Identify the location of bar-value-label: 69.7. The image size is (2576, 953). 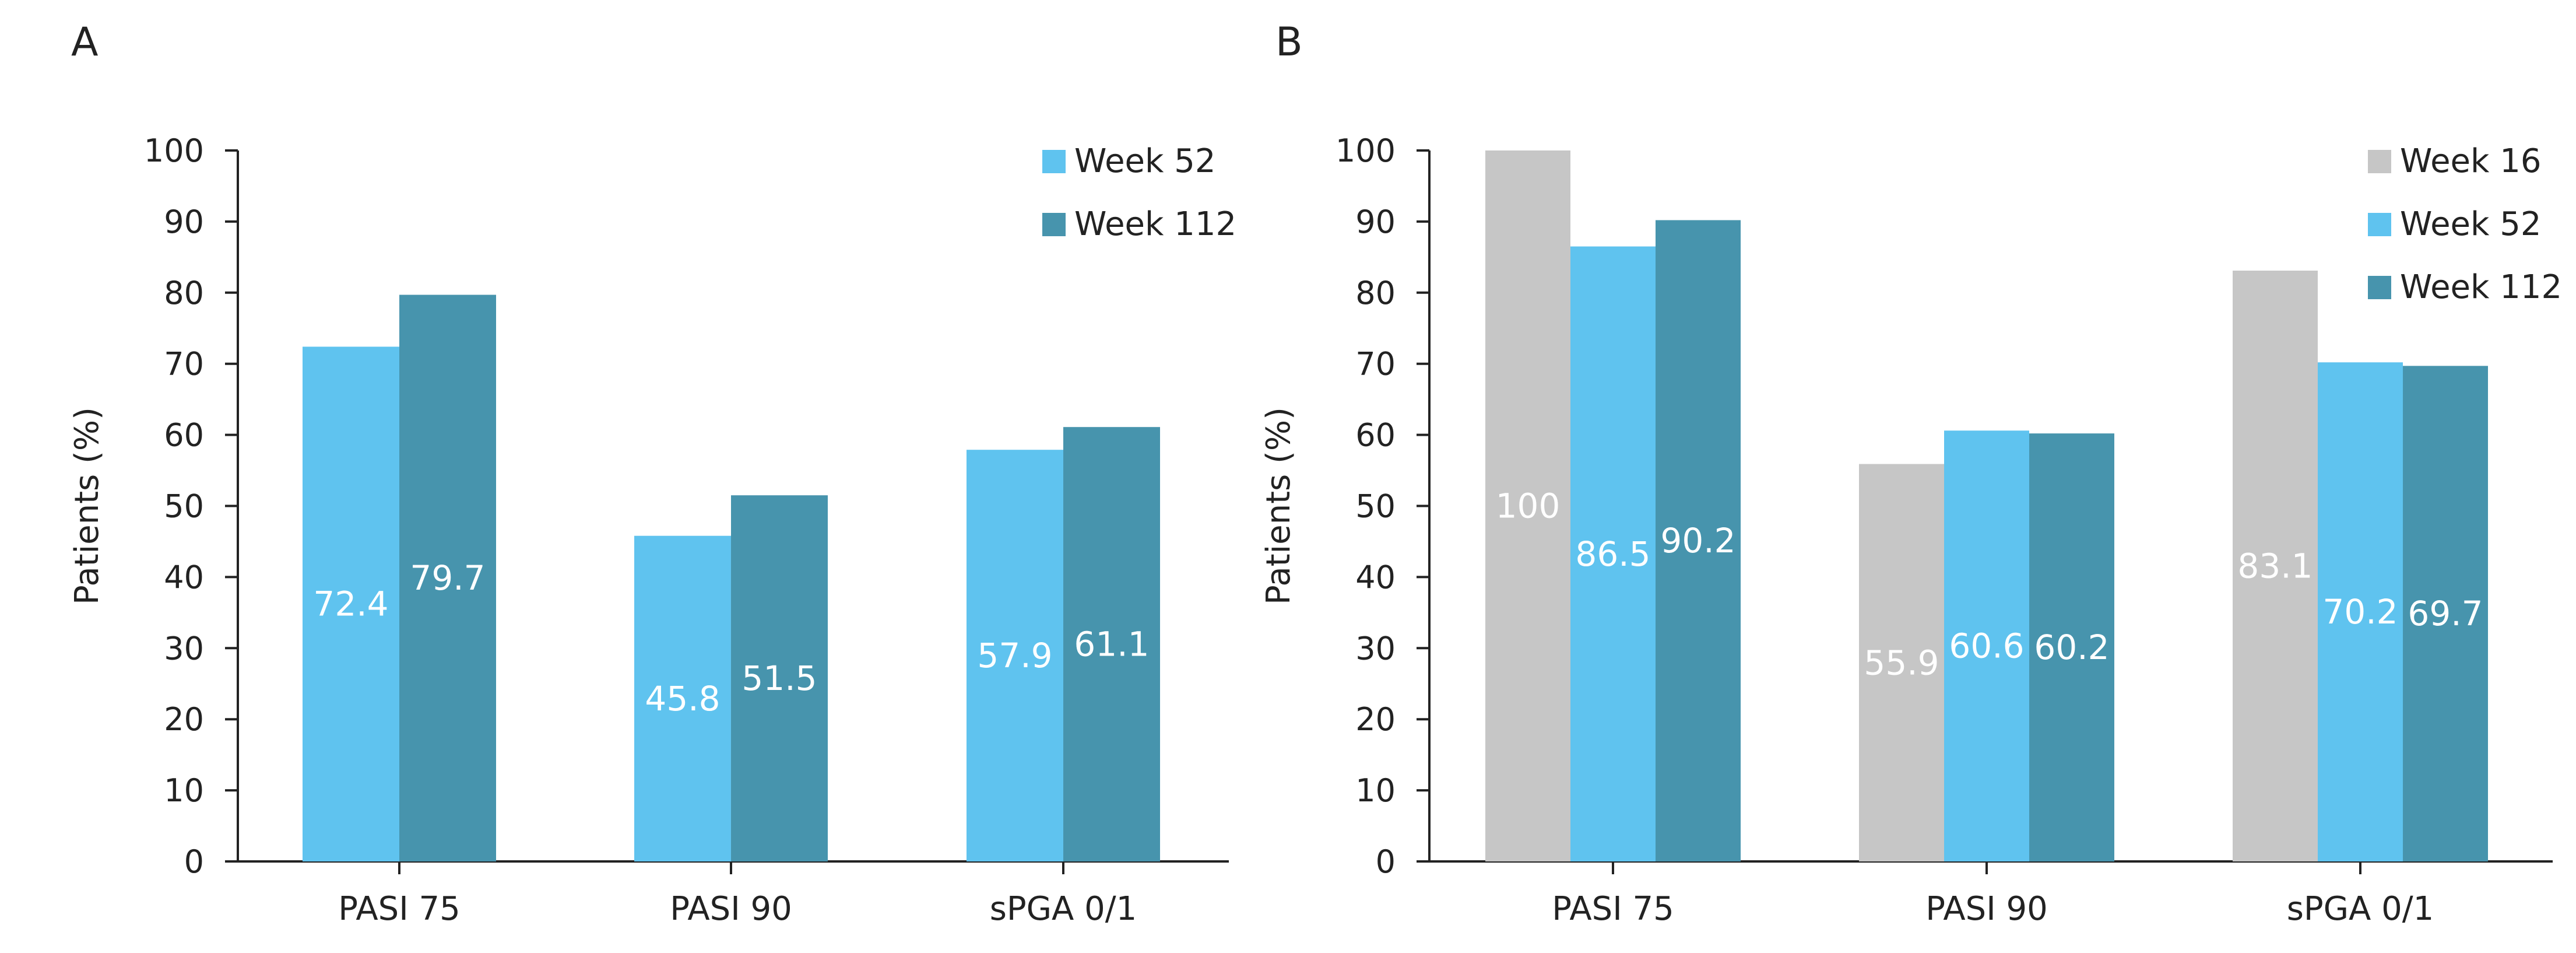
(2445, 613).